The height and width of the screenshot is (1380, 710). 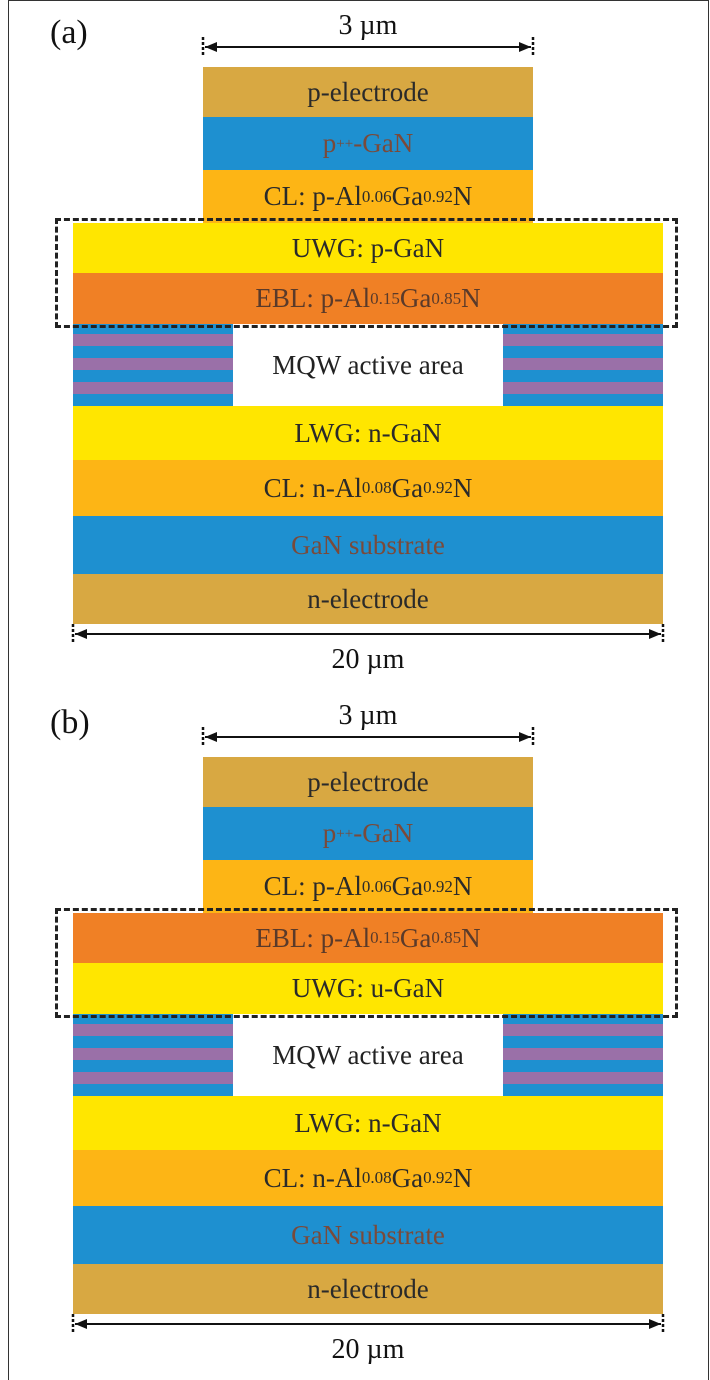 I want to click on layer-label: UWG: u-GaN, so click(x=368, y=988).